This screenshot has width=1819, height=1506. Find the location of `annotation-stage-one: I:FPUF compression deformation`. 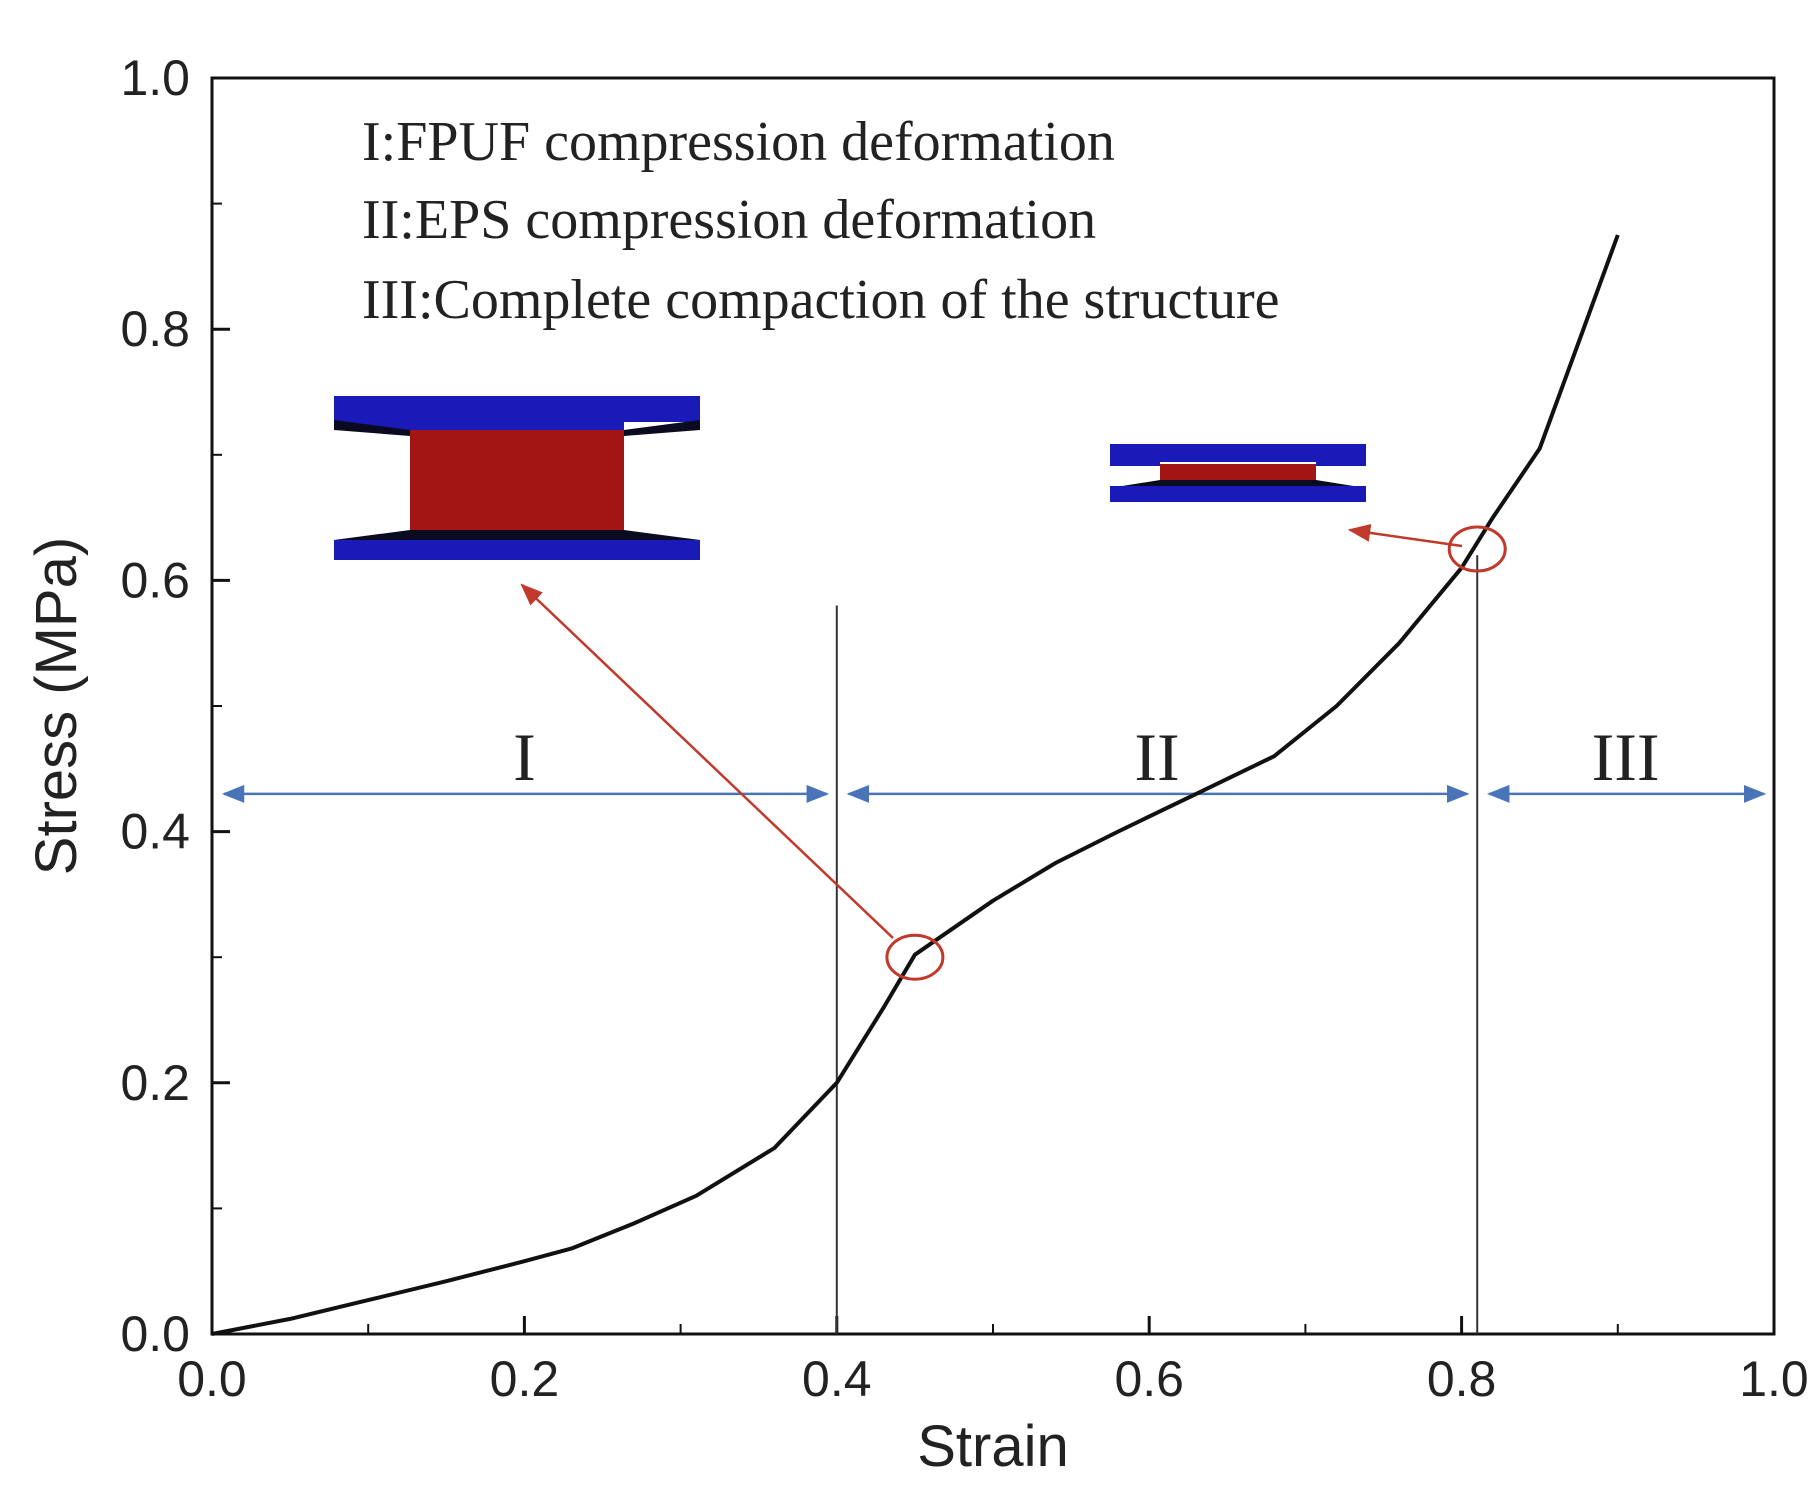

annotation-stage-one: I:FPUF compression deformation is located at coordinates (738, 142).